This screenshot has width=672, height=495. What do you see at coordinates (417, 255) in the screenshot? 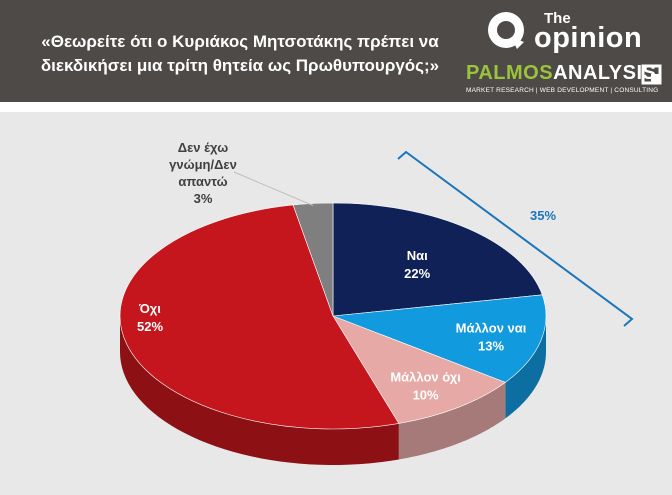
I see `slice-label-name: Ναι` at bounding box center [417, 255].